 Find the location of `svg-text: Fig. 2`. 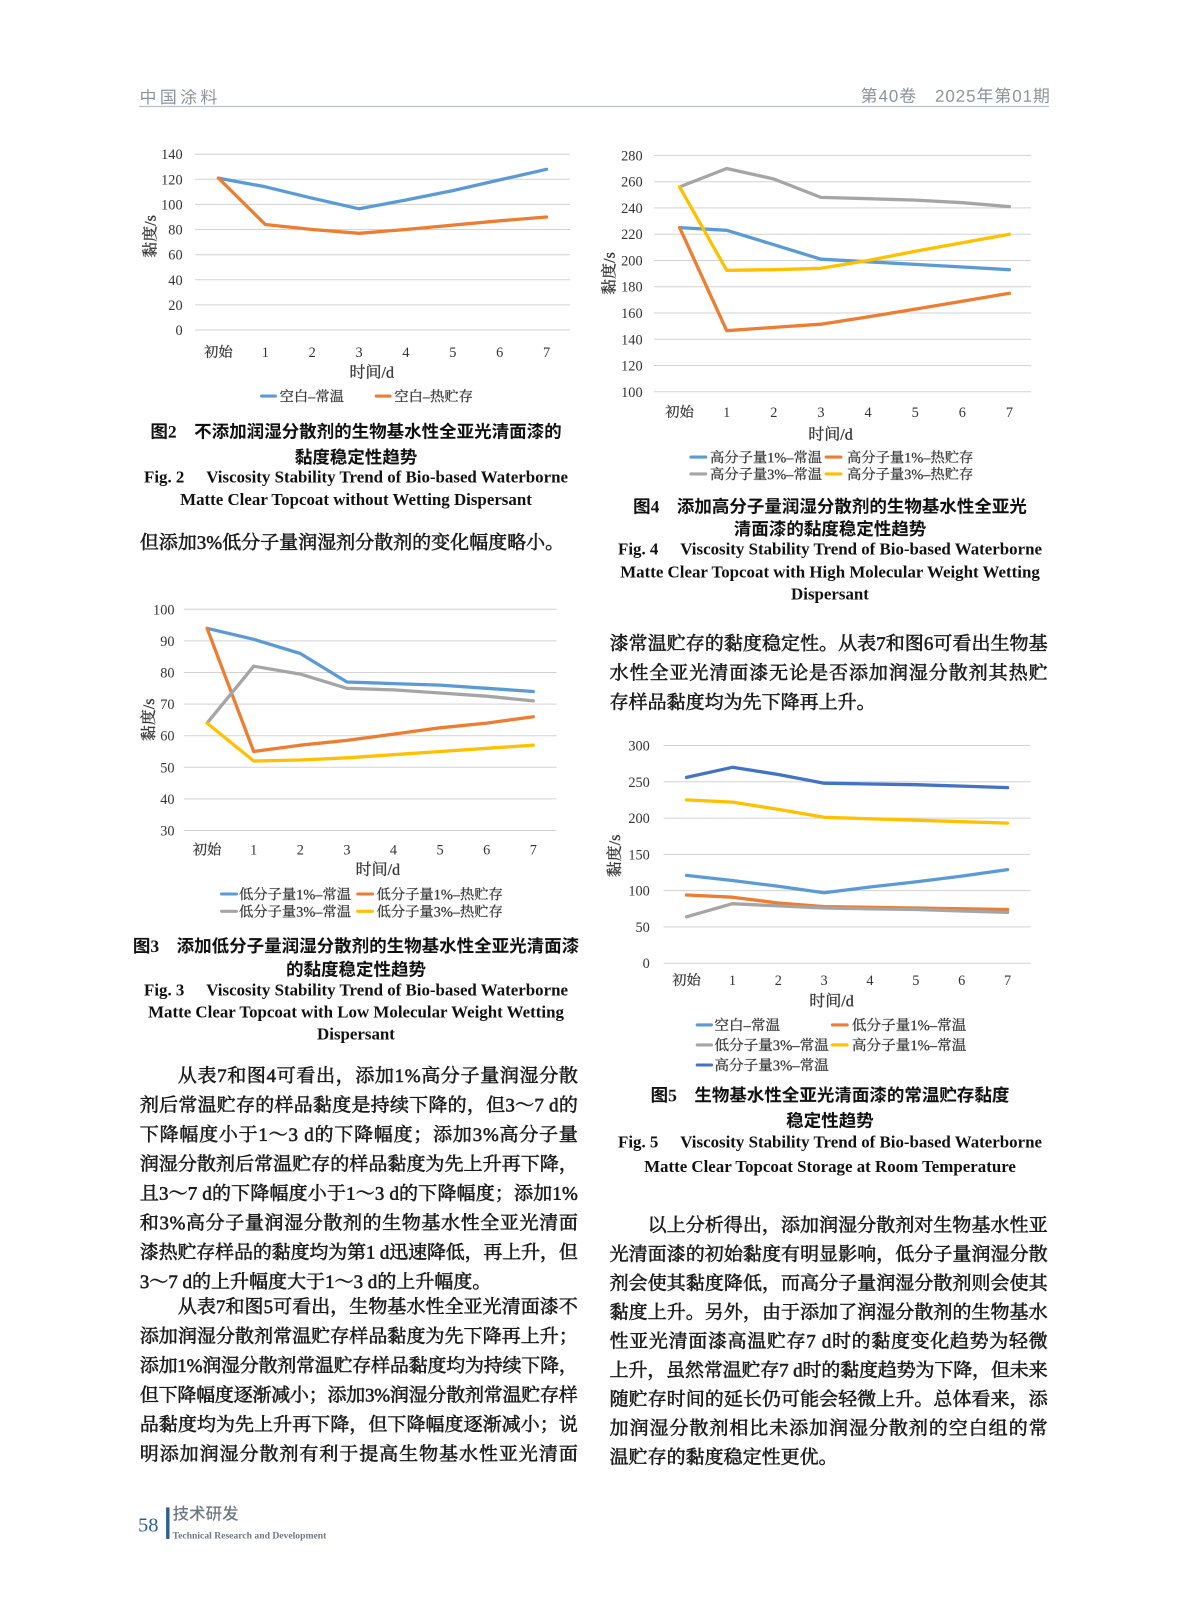

svg-text: Fig. 2 is located at coordinates (164, 477).